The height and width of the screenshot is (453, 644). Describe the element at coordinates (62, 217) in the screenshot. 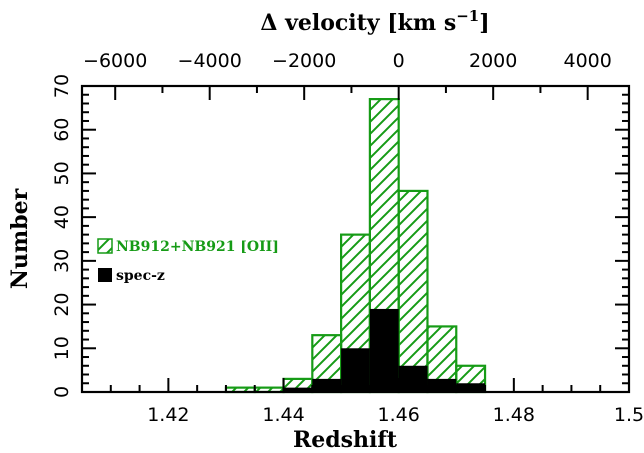

I see `y-tick-label: 40` at that location.